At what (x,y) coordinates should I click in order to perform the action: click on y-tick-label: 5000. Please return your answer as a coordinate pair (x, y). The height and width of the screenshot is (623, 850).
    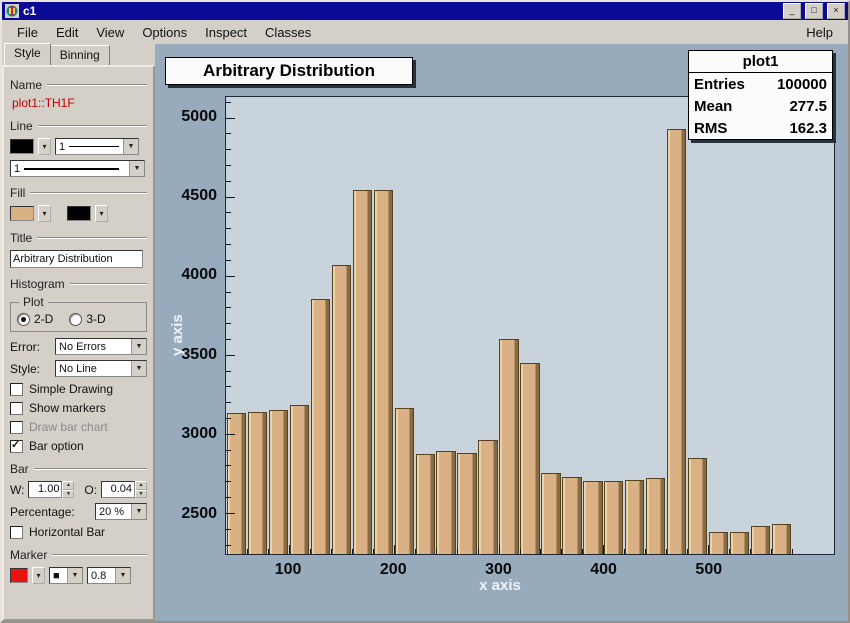
    Looking at the image, I should click on (199, 116).